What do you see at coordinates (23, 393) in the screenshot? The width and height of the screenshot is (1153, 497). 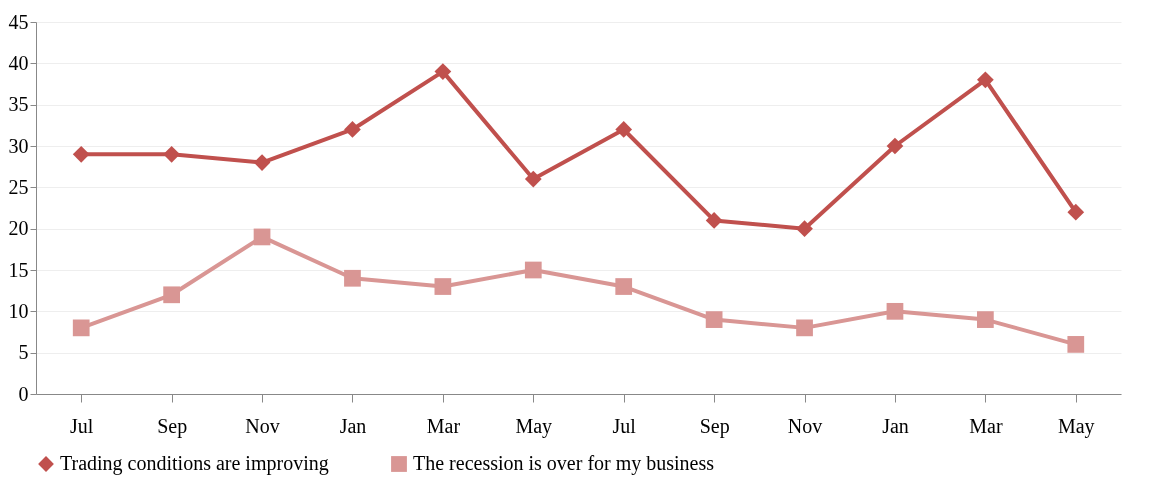 I see `y-tick-label: 0` at bounding box center [23, 393].